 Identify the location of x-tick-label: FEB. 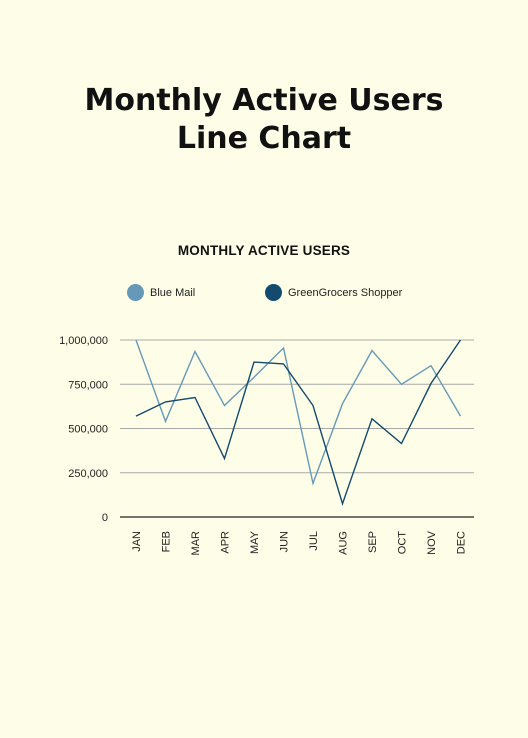
(167, 541).